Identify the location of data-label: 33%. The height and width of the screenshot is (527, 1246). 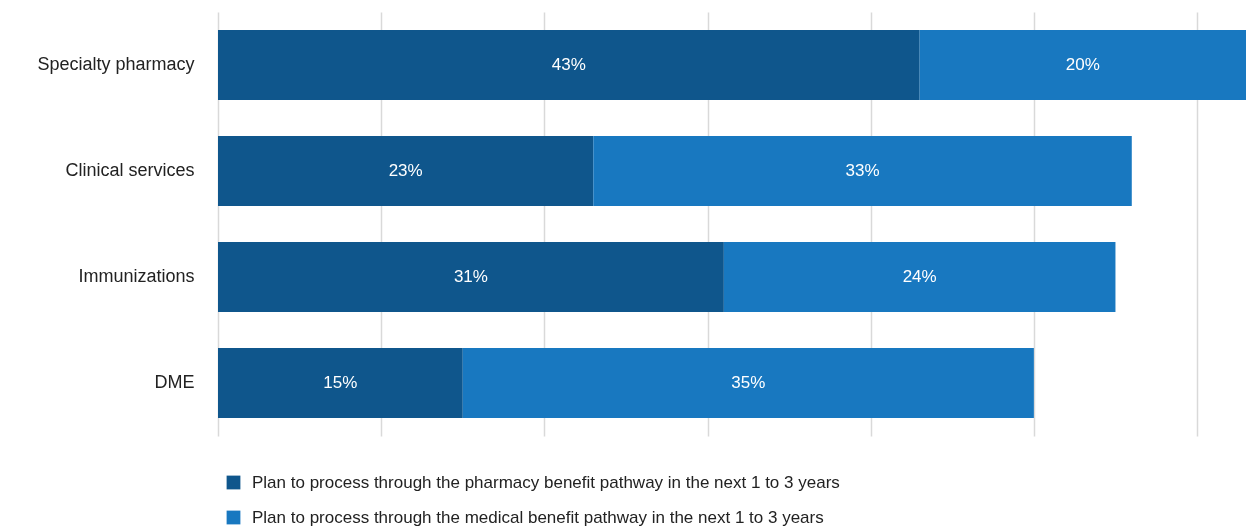
(862, 170).